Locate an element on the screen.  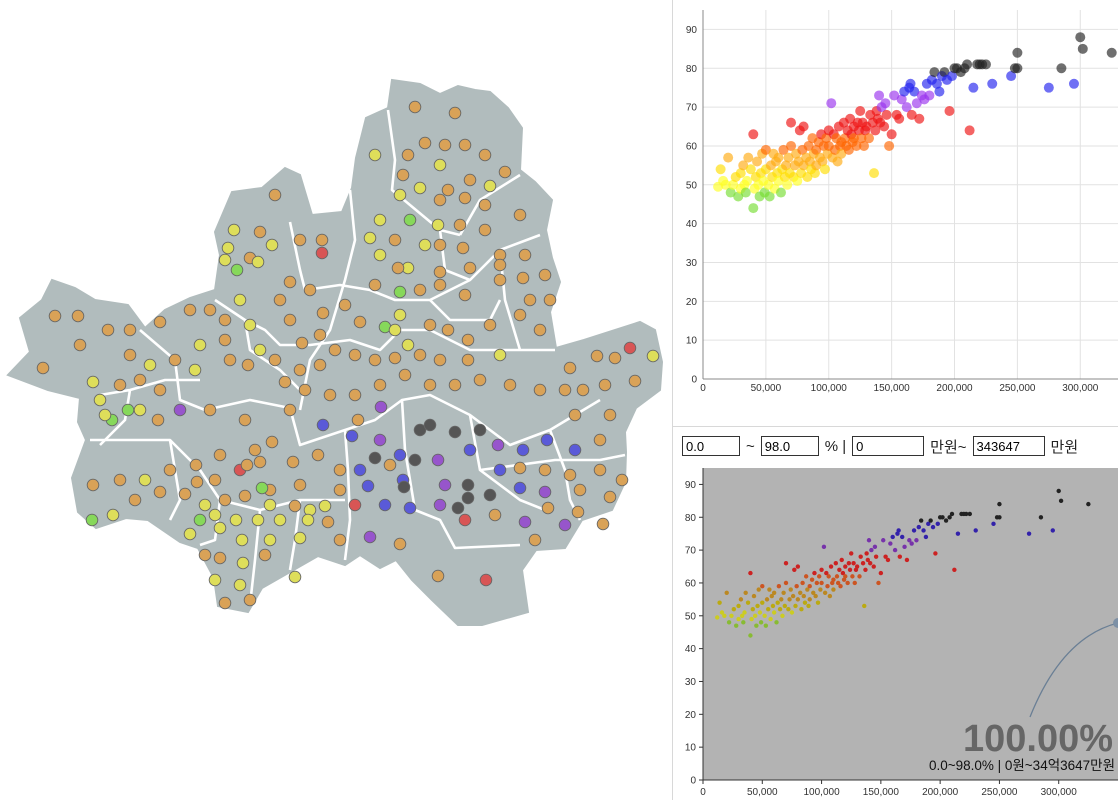
pct-min-input is located at coordinates (711, 446).